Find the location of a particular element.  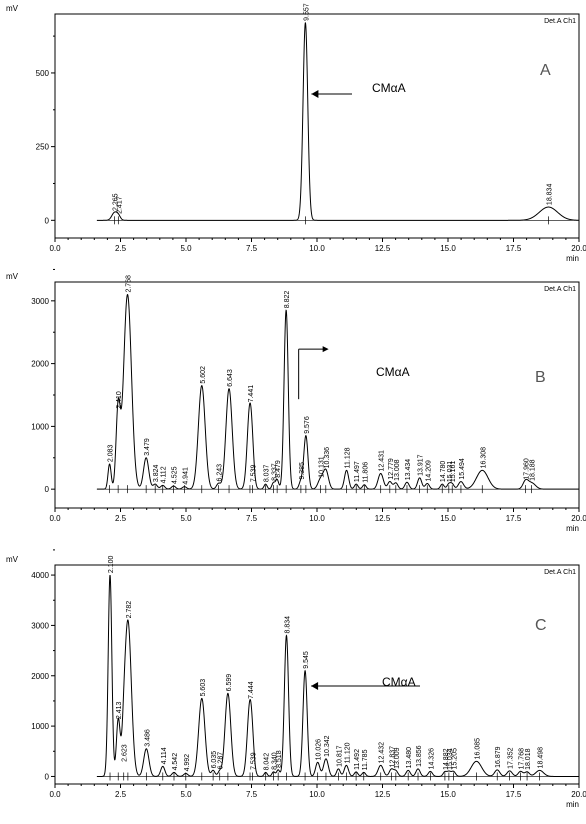

y-tick-label: 500 is located at coordinates (43, 73).